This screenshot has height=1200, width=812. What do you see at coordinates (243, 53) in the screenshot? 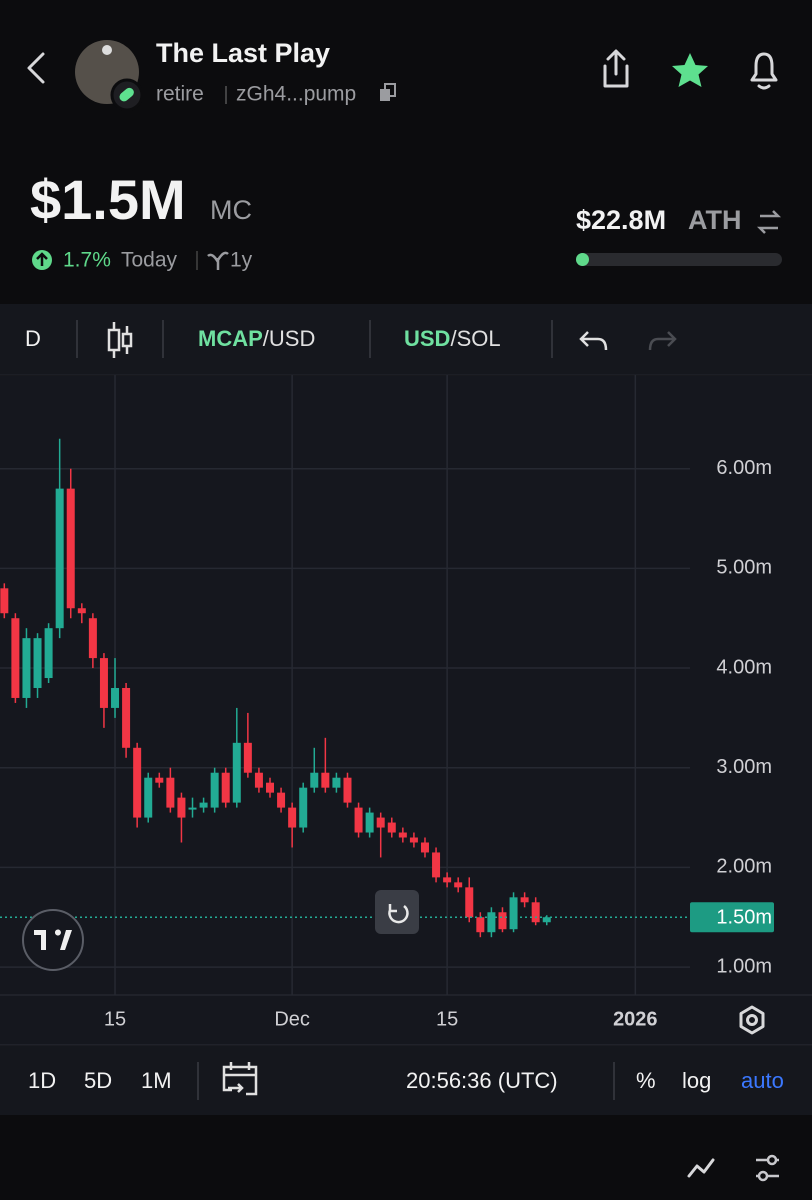
I see `token-name: The Last Play` at bounding box center [243, 53].